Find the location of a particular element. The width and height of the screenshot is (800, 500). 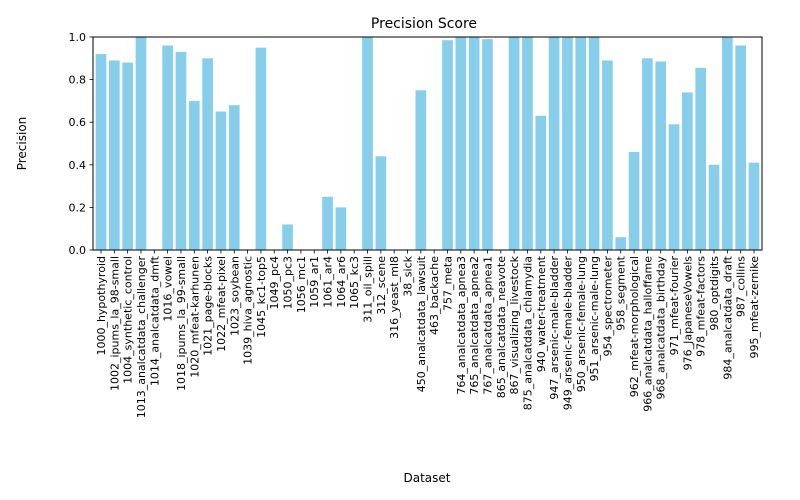

x-tick-label: 875_analcatdata_chlamydia is located at coordinates (527, 333).